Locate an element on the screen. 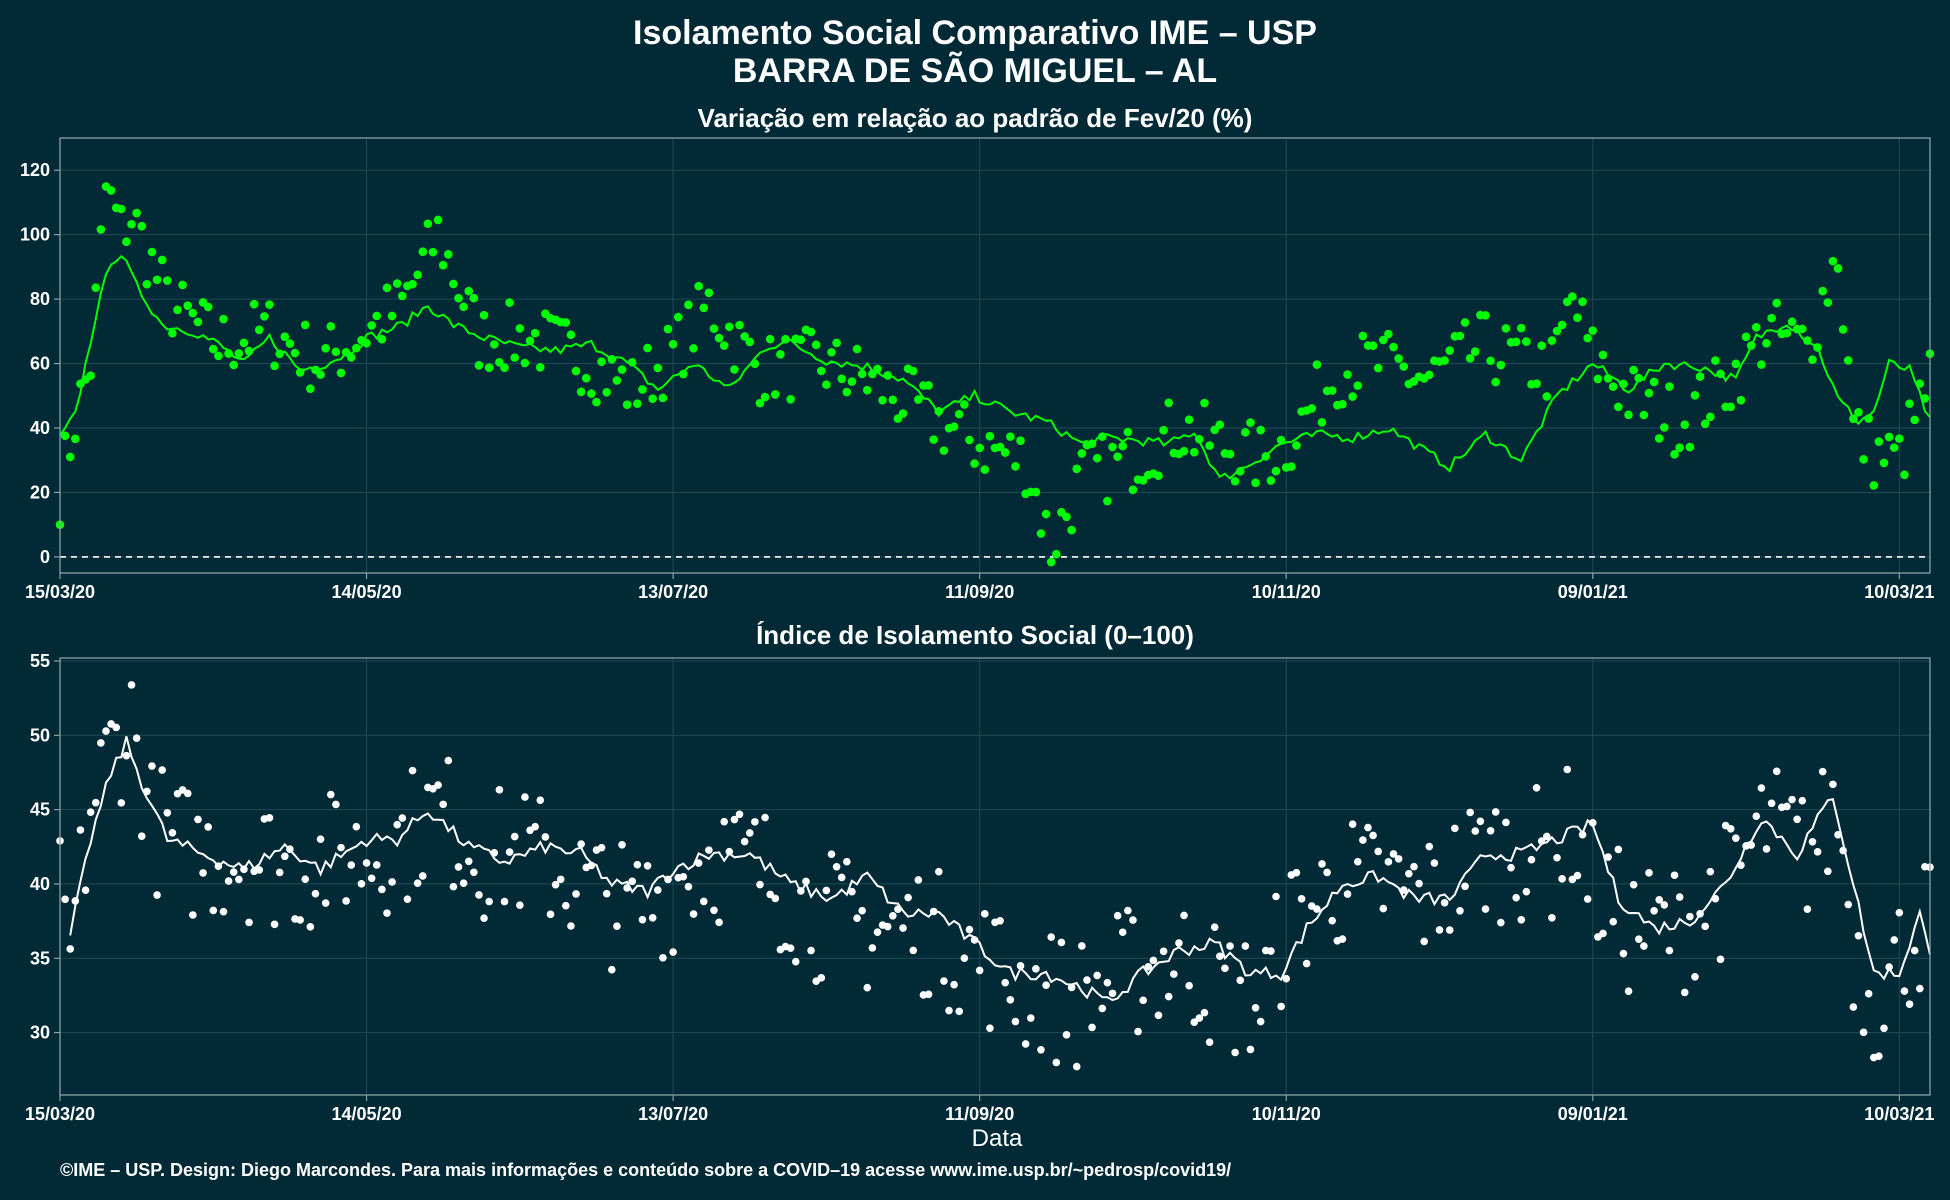 Image resolution: width=1950 pixels, height=1200 pixels. y-tick-label: 40 is located at coordinates (40, 884).